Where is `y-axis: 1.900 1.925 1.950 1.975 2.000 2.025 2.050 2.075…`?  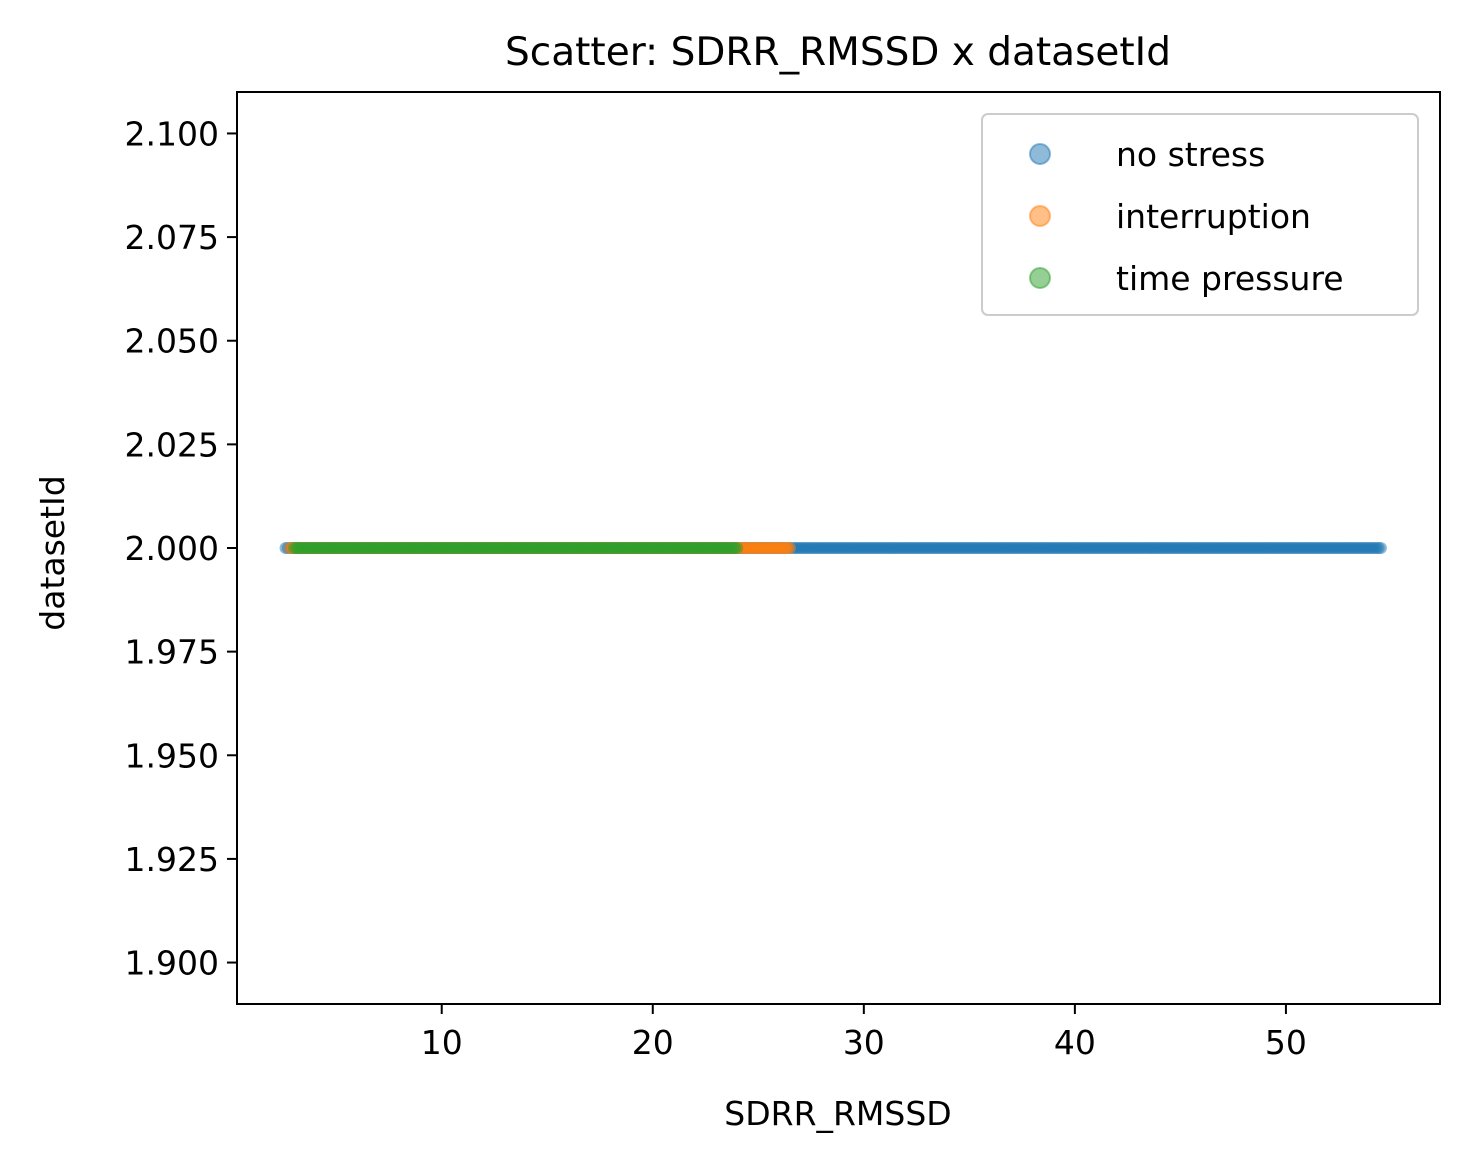
y-axis: 1.900 1.925 1.950 1.975 2.000 2.025 2.050 2.075… is located at coordinates (181, 548).